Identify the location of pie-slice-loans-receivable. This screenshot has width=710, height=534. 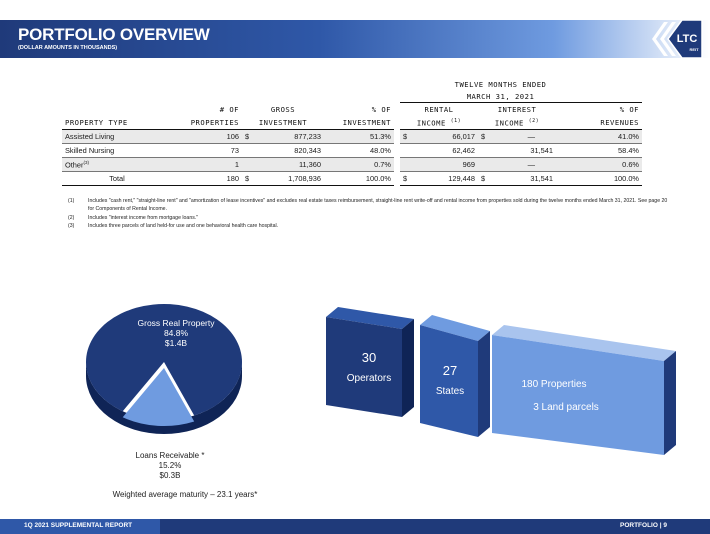
(158, 397).